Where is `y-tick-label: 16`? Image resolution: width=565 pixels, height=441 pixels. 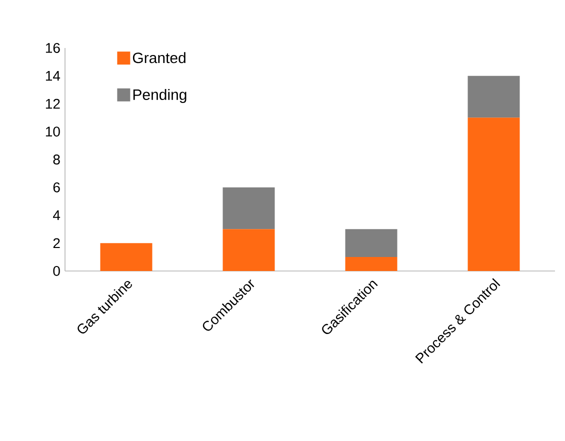 y-tick-label: 16 is located at coordinates (53, 48).